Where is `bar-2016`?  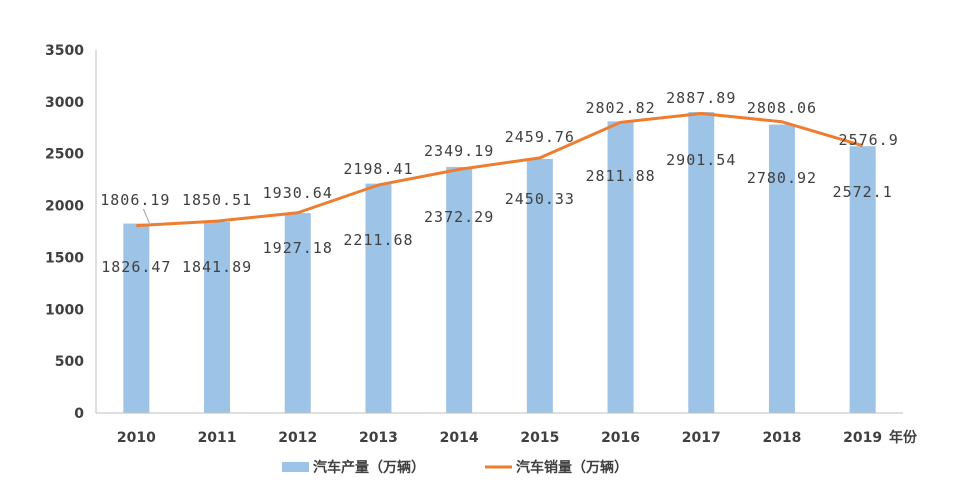 bar-2016 is located at coordinates (620, 267).